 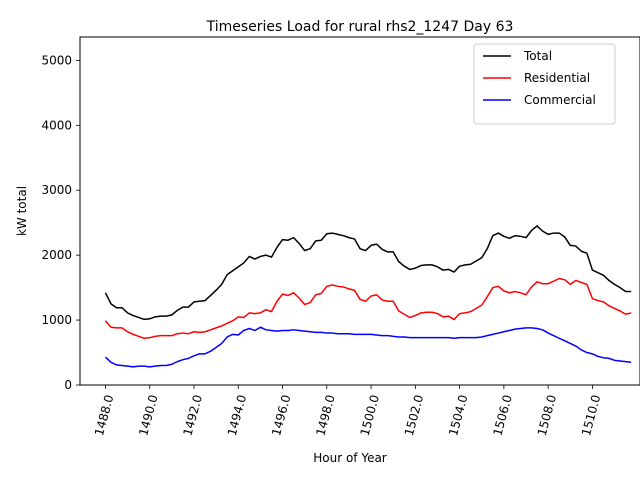 What do you see at coordinates (56, 60) in the screenshot?
I see `y-tick-label: 5000` at bounding box center [56, 60].